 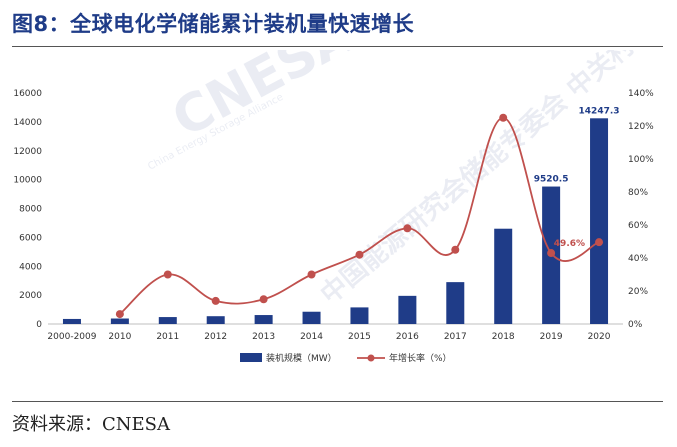 What do you see at coordinates (551, 337) in the screenshot?
I see `x-tick-label: 2019` at bounding box center [551, 337].